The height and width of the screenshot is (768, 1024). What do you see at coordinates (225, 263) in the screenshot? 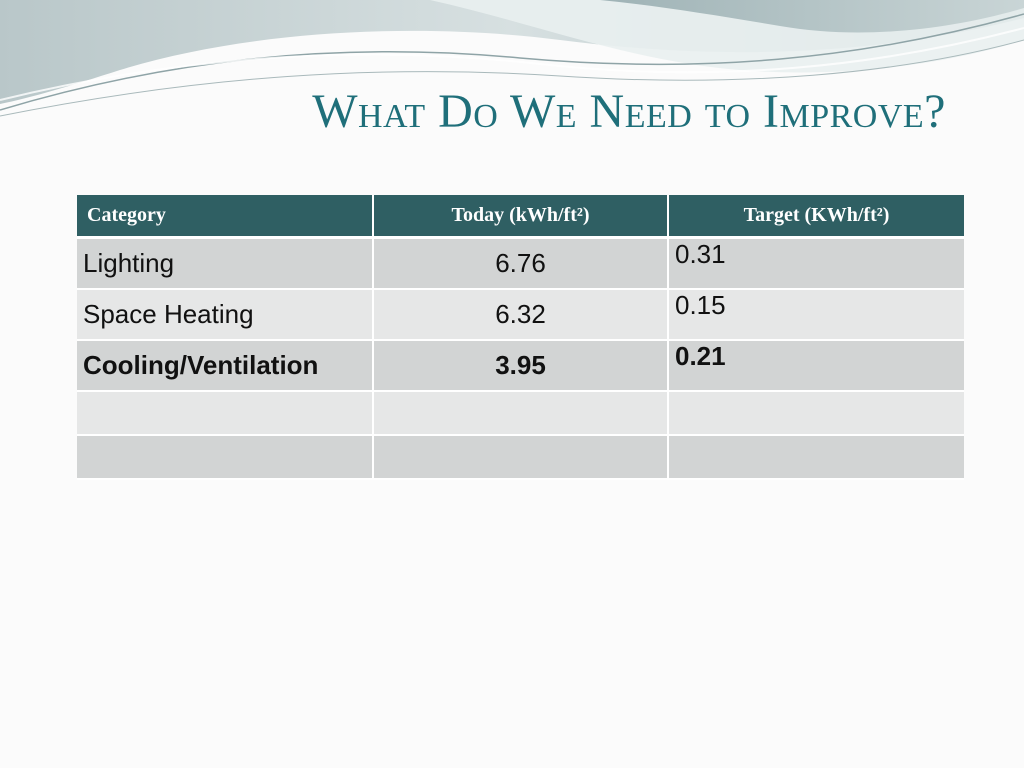
I see `cell-category: Lighting` at bounding box center [225, 263].